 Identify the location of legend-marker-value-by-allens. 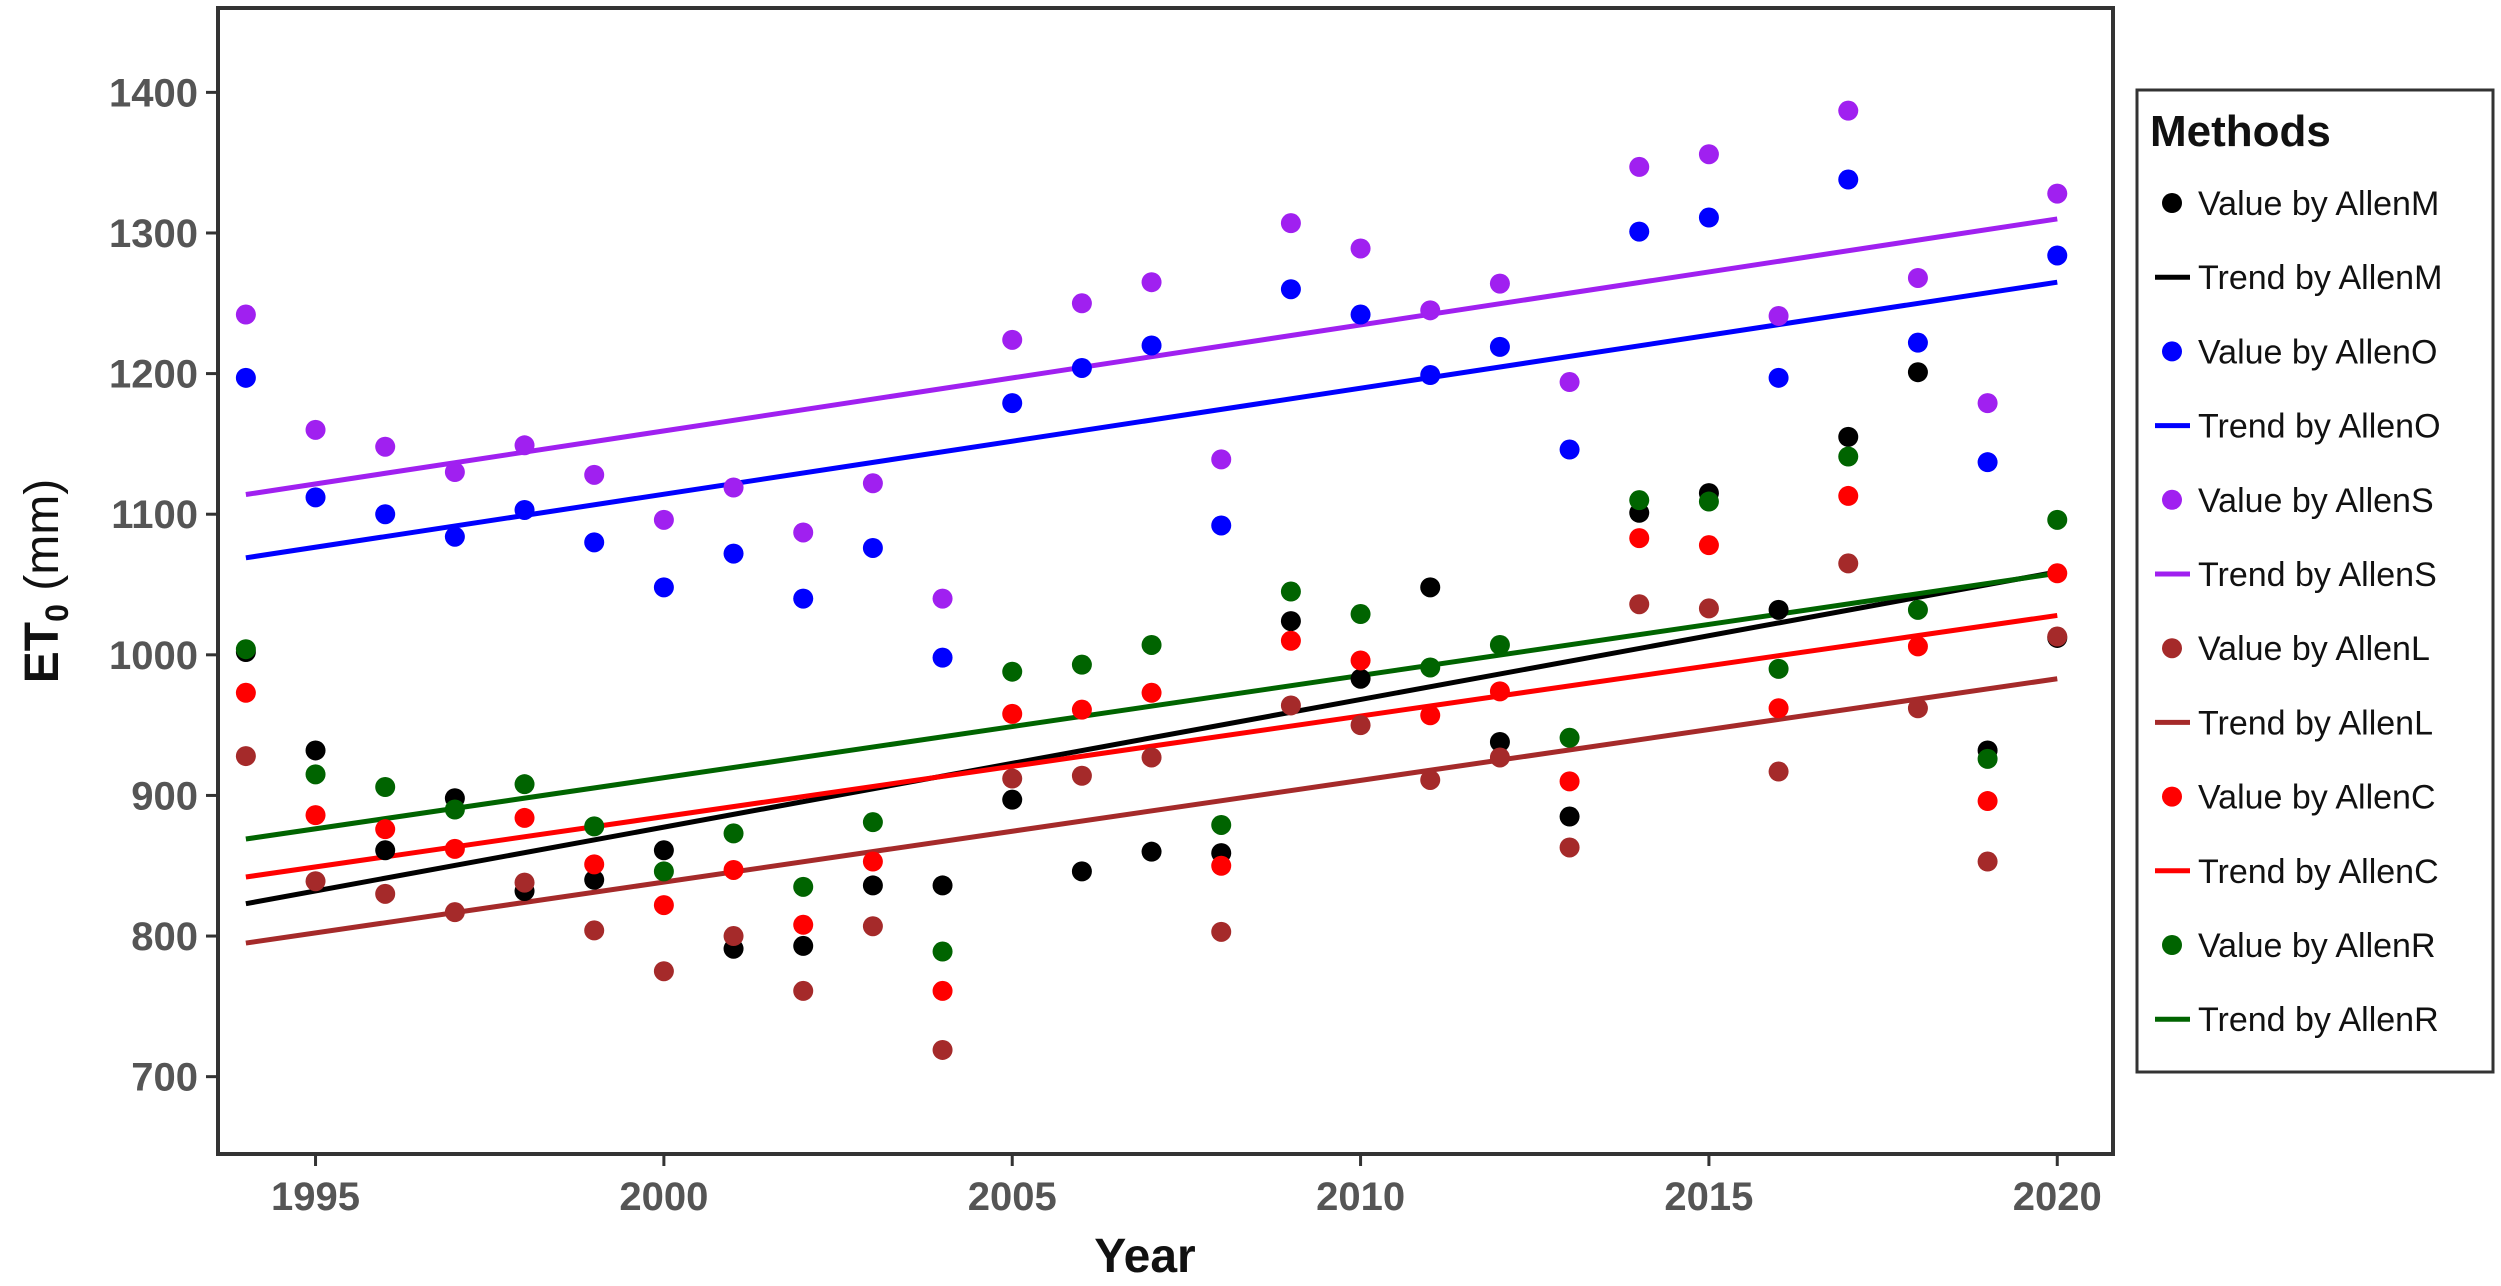
(2172, 499).